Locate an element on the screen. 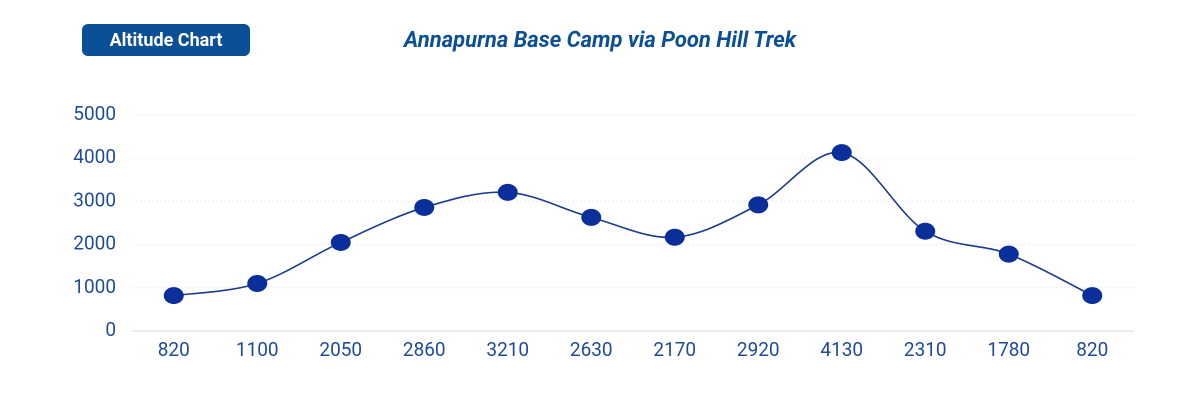  y-tick-label: 0 is located at coordinates (110, 329).